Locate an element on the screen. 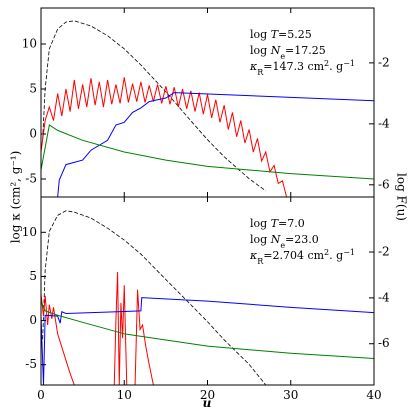 This screenshot has height=415, width=415. annotation: log Ne=23.0 is located at coordinates (284, 241).